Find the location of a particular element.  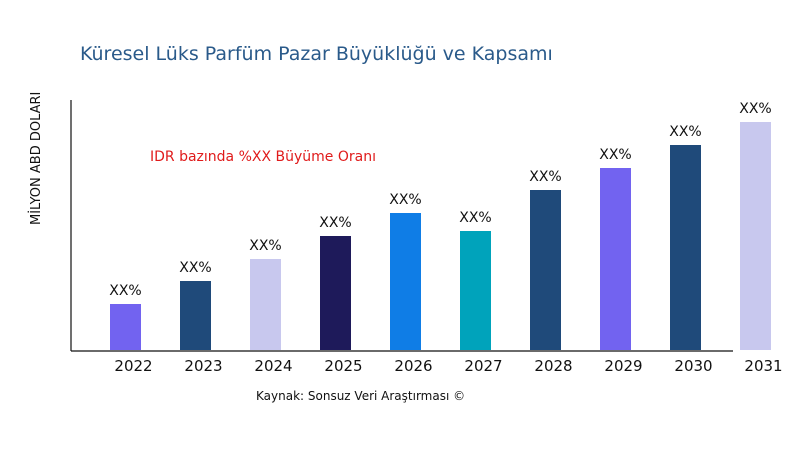

x-tick-2030: 2030 is located at coordinates (693, 366).